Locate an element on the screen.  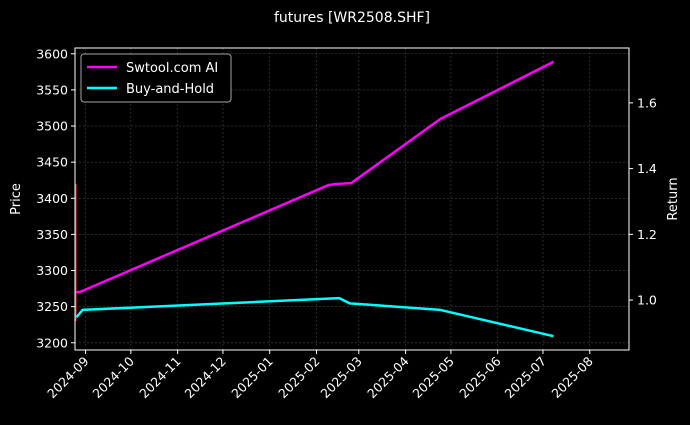
y2-tick-label: 1.4 is located at coordinates (647, 168).